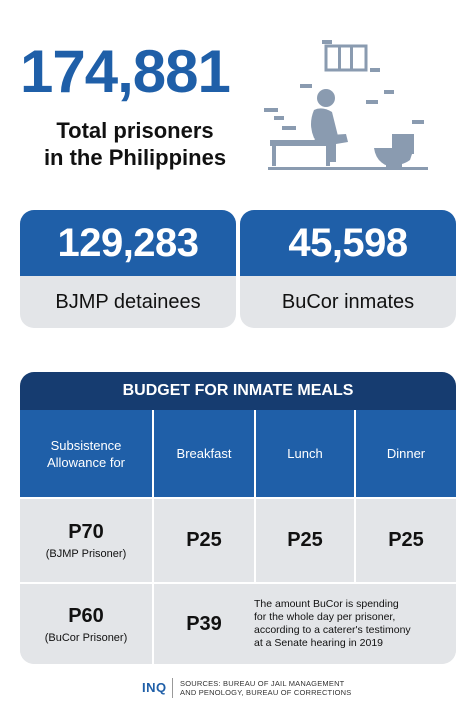 This screenshot has height=713, width=474. What do you see at coordinates (86, 445) in the screenshot?
I see `header-allowance-line1: Subsistence` at bounding box center [86, 445].